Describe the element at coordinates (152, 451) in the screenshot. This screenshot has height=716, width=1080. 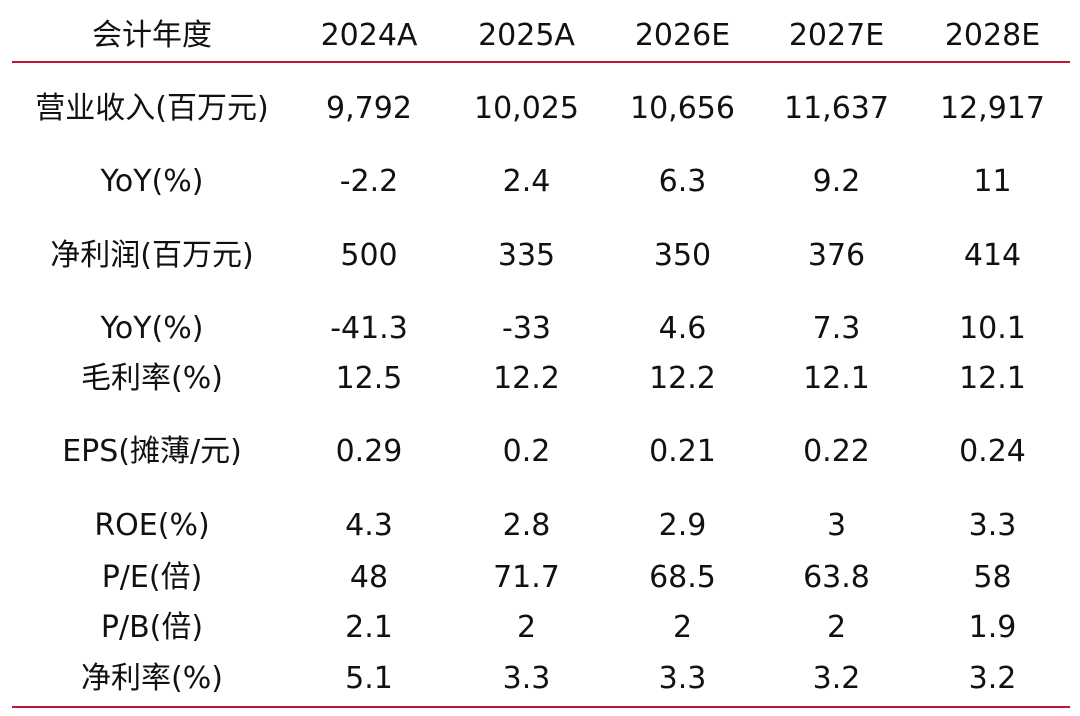
I see `row-label: EPS(摊薄/元)` at that location.